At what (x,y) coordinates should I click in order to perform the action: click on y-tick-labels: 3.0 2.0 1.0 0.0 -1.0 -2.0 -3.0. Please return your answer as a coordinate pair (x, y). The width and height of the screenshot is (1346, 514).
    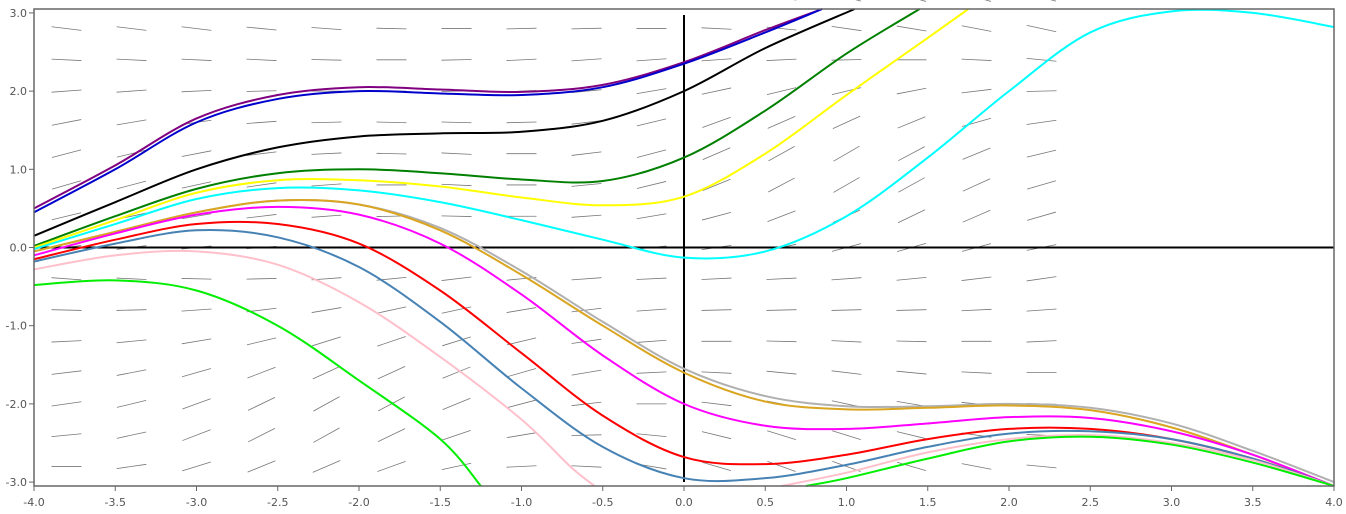
    Looking at the image, I should click on (20, 248).